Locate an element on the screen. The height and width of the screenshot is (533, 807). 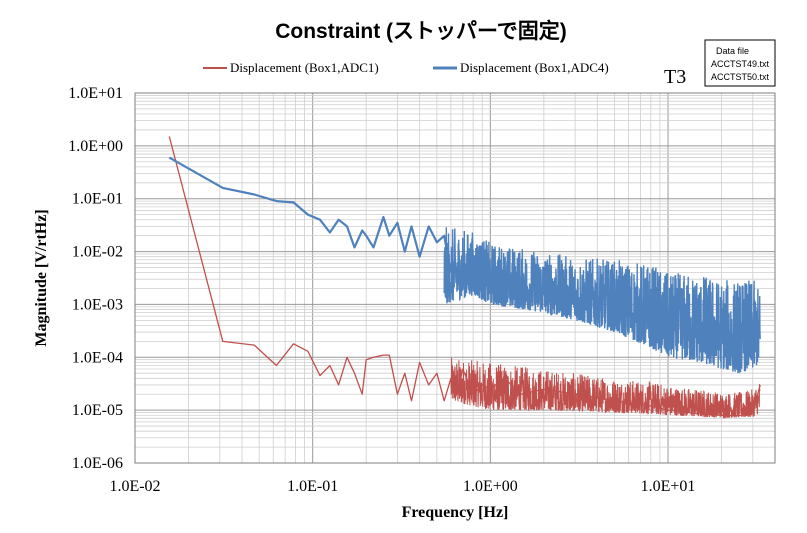
data-file-box: Data file ACCTST49.txt ACCTST50.txt is located at coordinates (740, 63).